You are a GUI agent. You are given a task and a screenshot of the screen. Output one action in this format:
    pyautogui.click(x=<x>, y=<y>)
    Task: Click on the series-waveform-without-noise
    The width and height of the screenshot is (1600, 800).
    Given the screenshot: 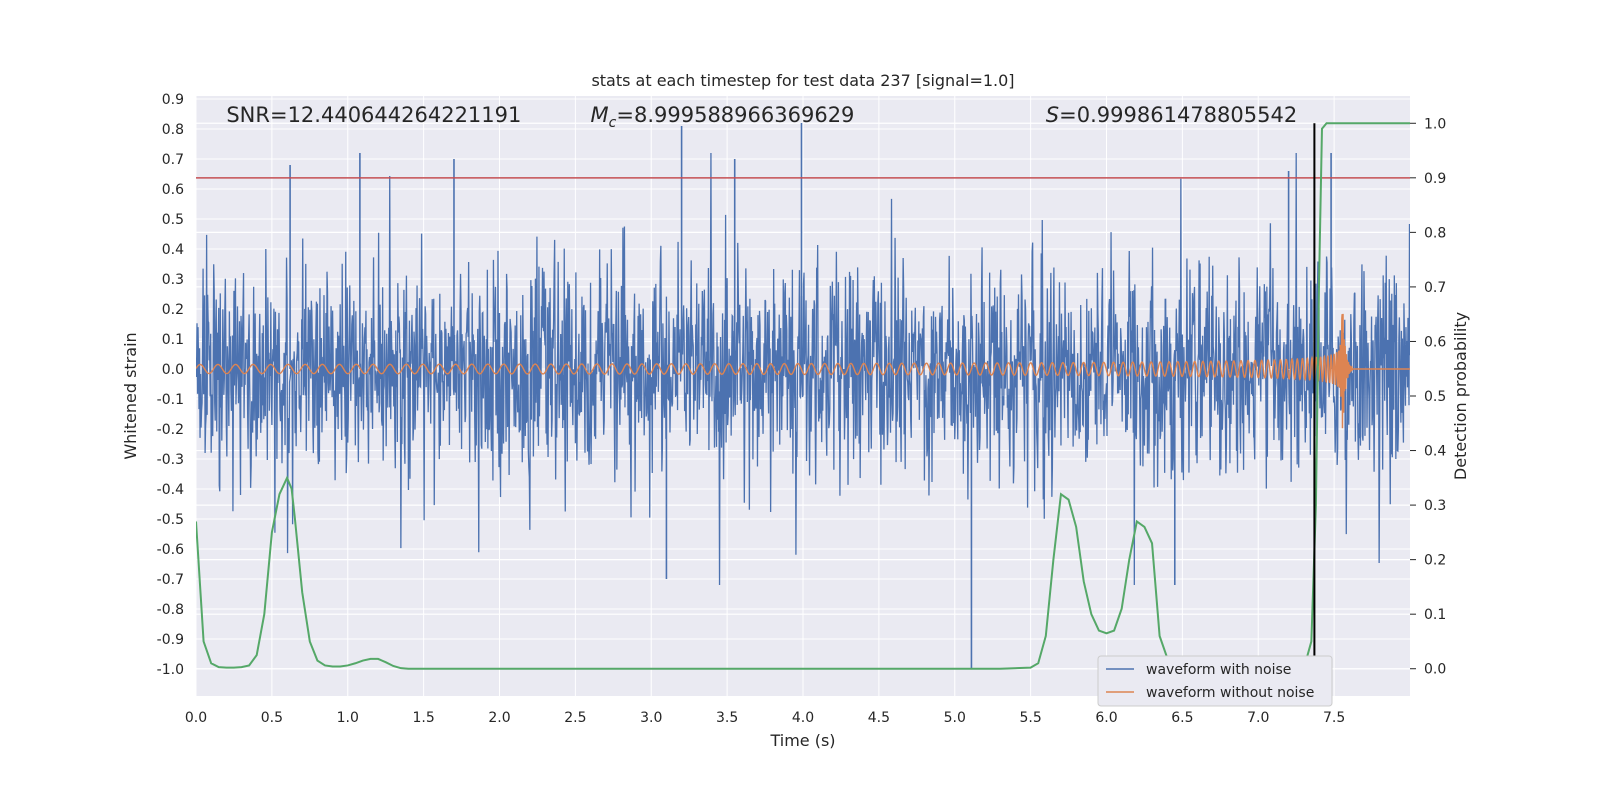 What is the action you would take?
    pyautogui.click(x=803, y=371)
    